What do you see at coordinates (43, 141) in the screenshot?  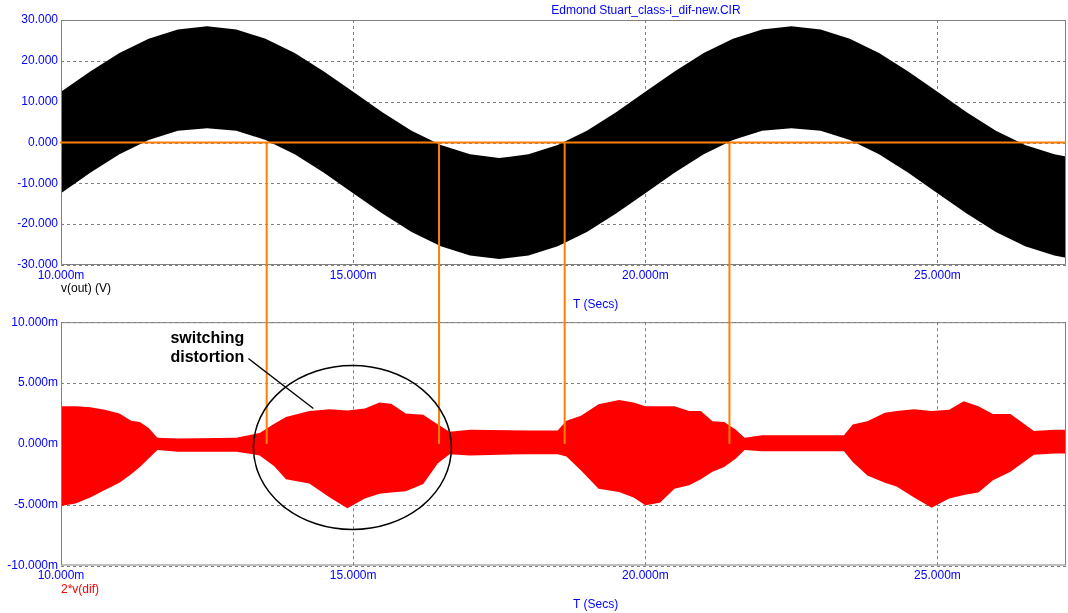 I see `y-tick-label: 0.000` at bounding box center [43, 141].